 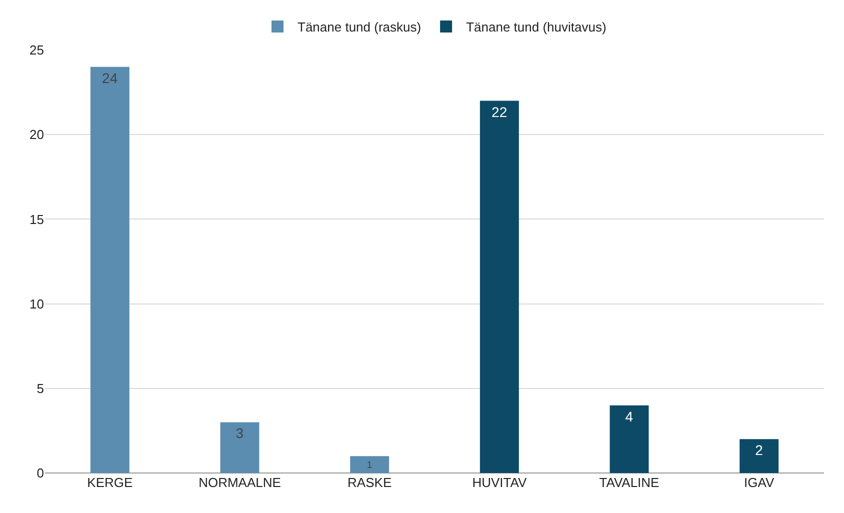 What do you see at coordinates (240, 433) in the screenshot?
I see `data-label: 3` at bounding box center [240, 433].